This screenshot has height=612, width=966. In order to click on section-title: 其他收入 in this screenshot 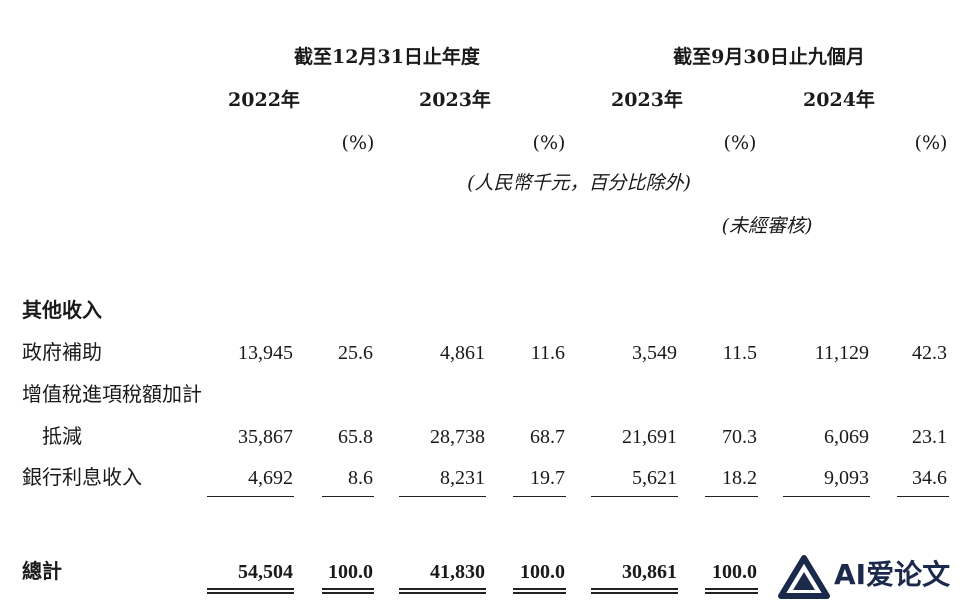, I will do `click(62, 310)`.